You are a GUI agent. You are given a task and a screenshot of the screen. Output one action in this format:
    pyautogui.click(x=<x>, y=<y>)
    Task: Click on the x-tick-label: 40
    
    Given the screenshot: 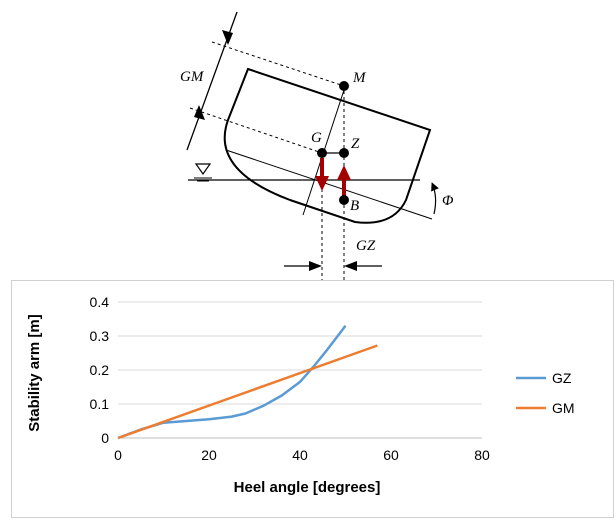 What is the action you would take?
    pyautogui.click(x=300, y=455)
    